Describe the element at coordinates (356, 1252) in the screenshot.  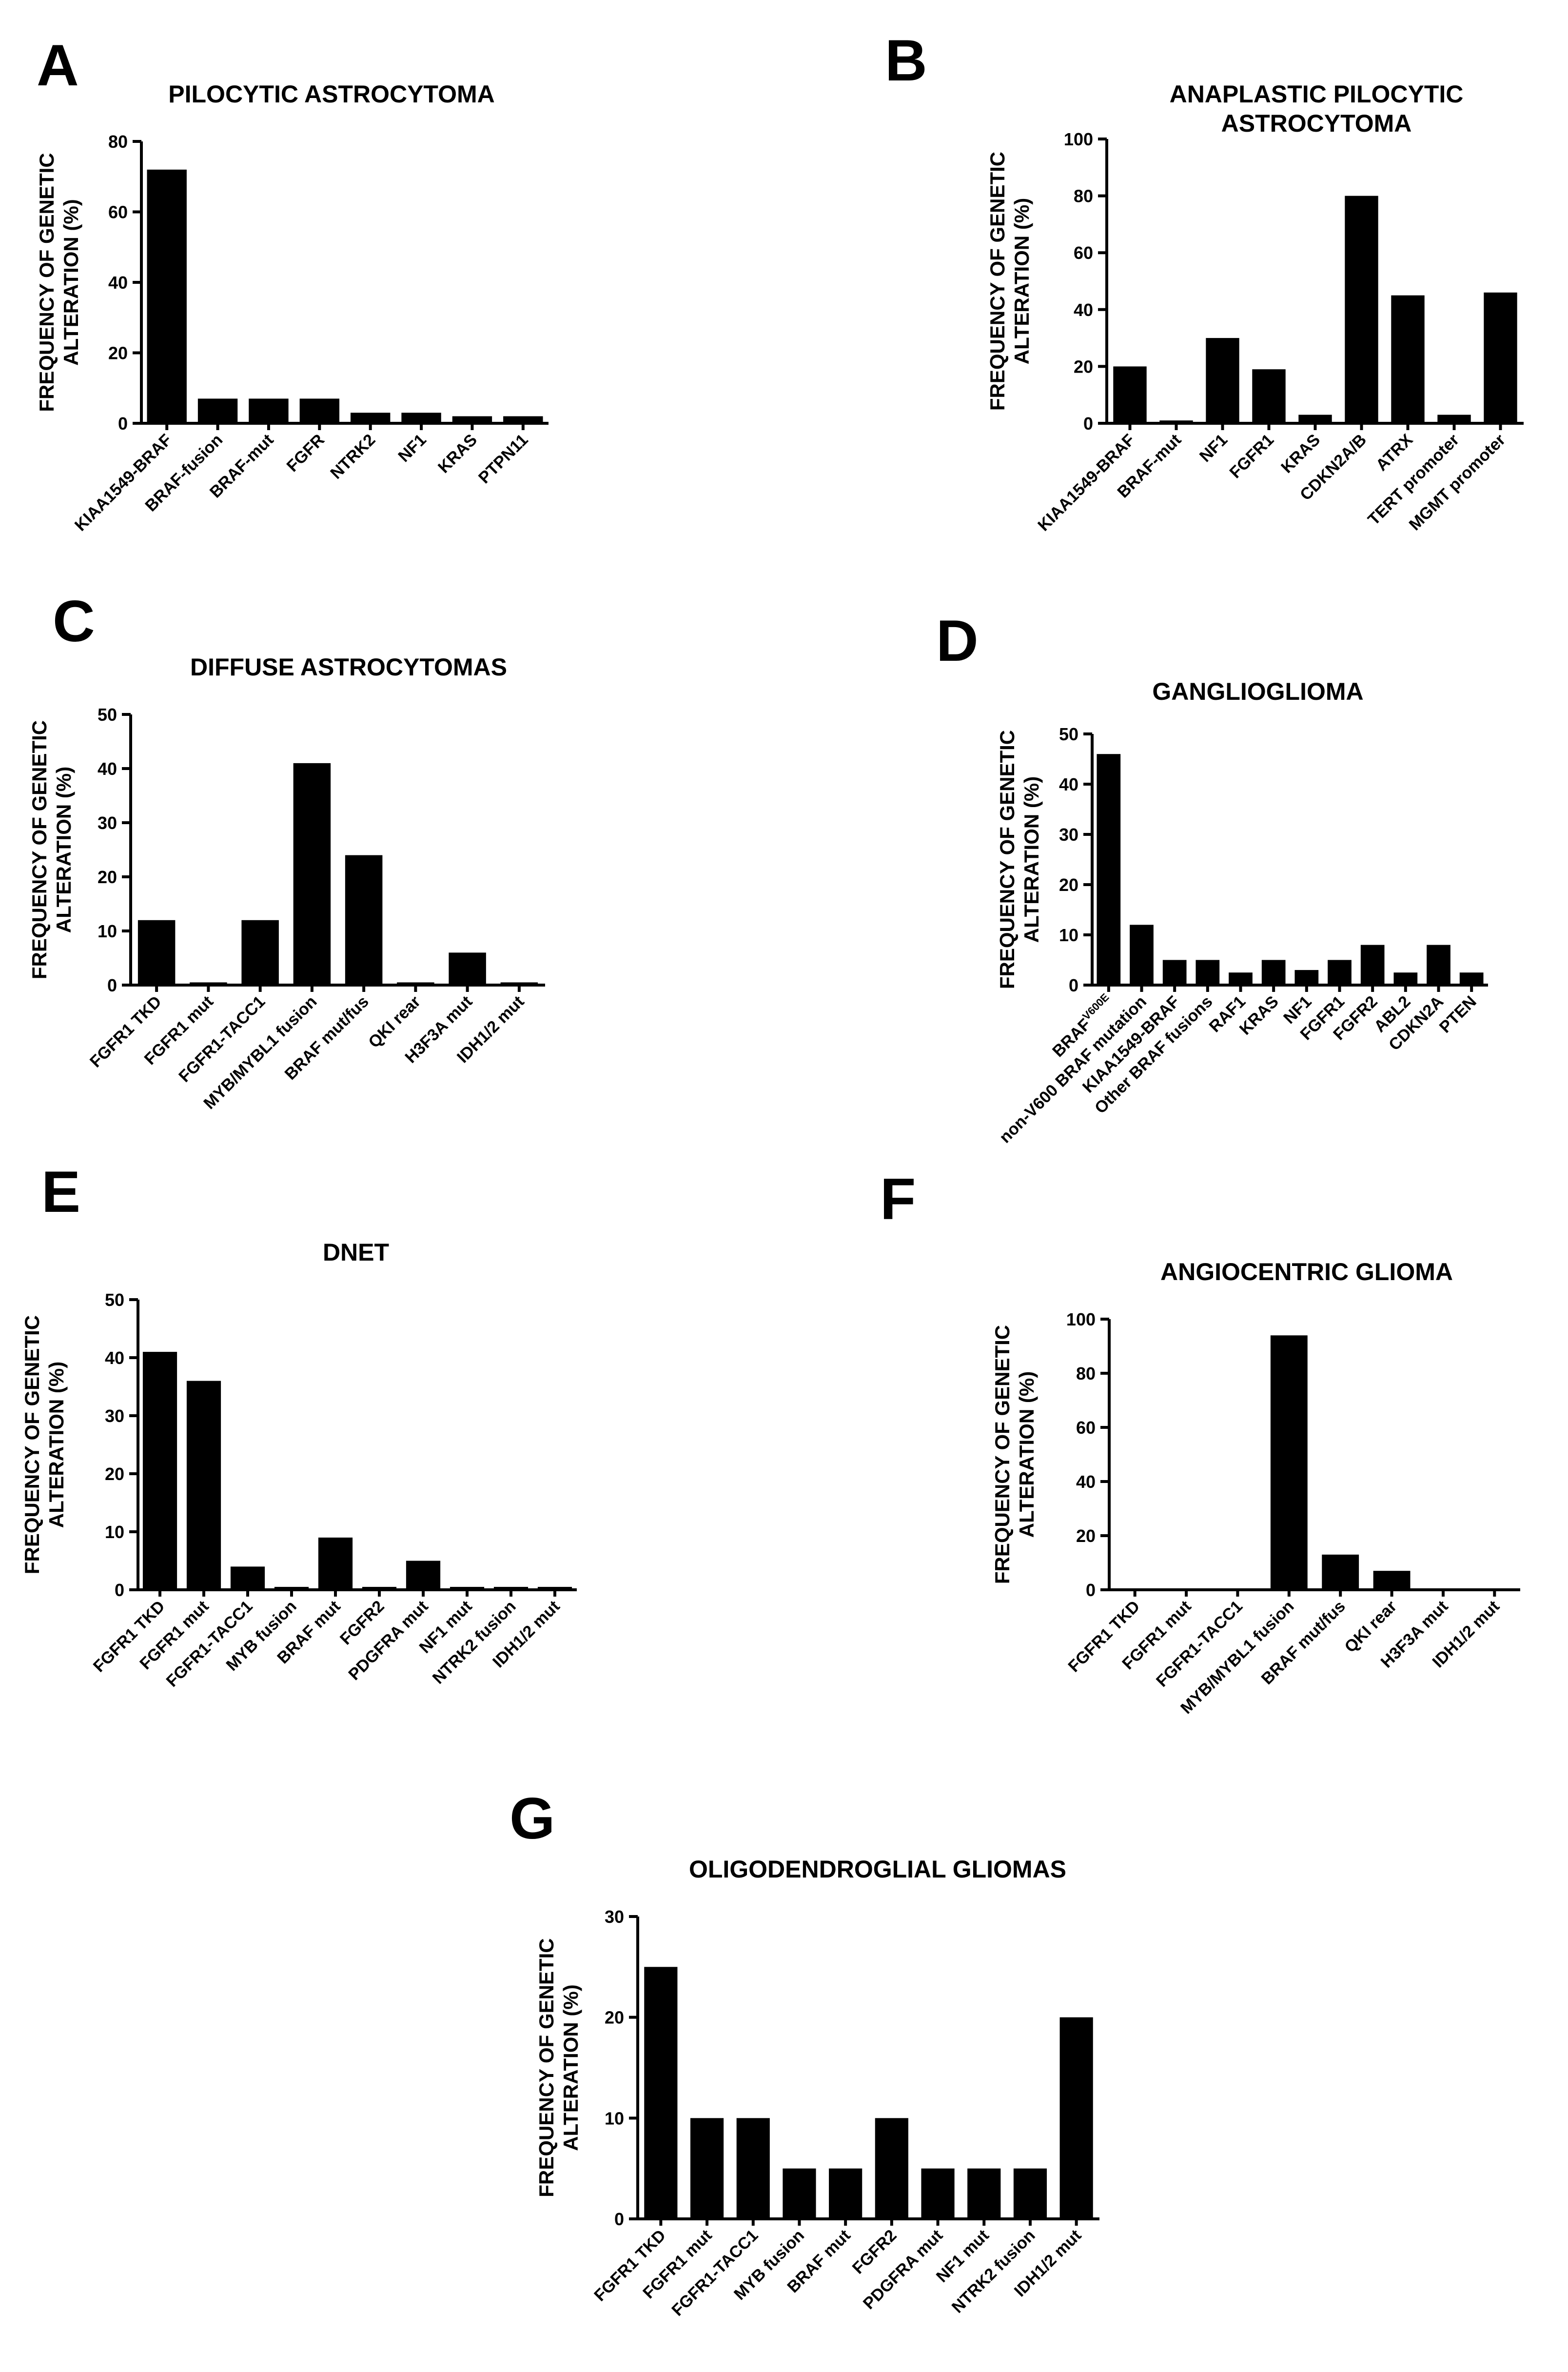
I see `chart-title: DNET` at that location.